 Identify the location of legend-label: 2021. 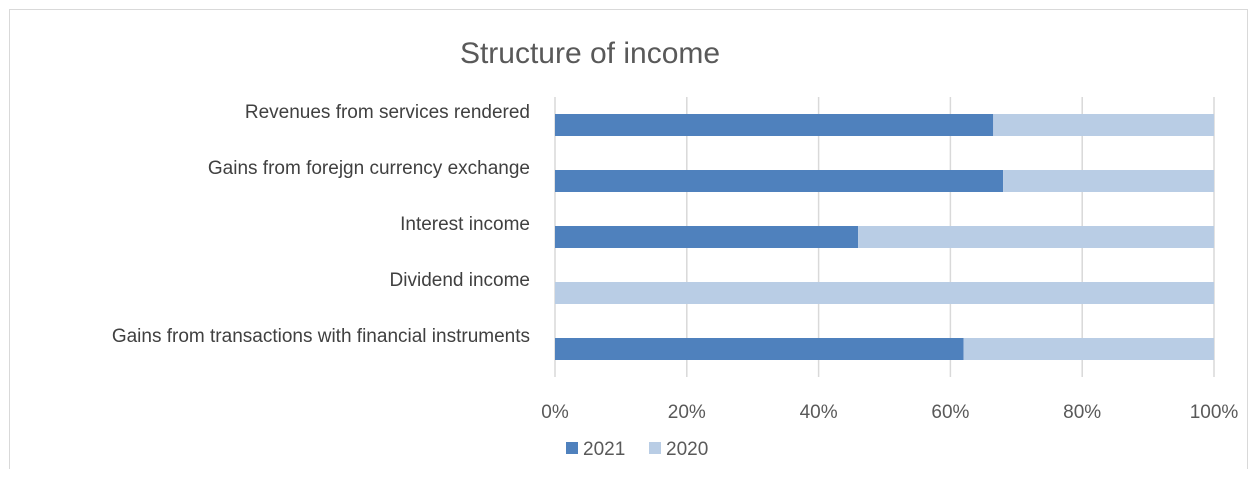
(604, 449).